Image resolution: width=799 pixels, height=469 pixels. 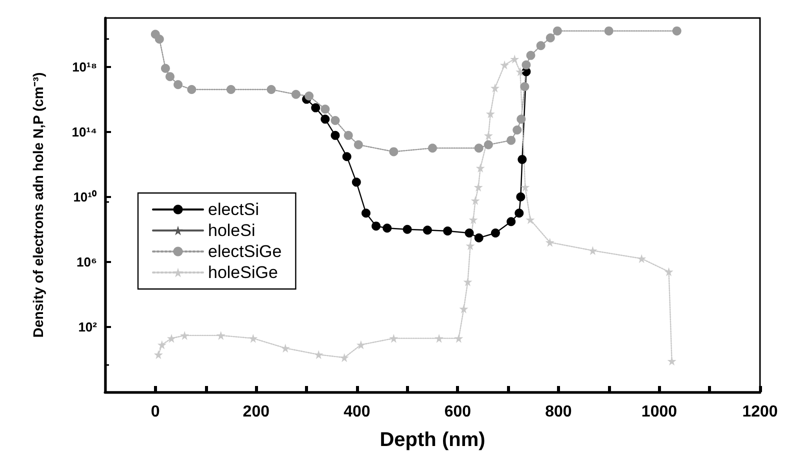 I want to click on y-tick-label: 10¹⁸, so click(x=84, y=66).